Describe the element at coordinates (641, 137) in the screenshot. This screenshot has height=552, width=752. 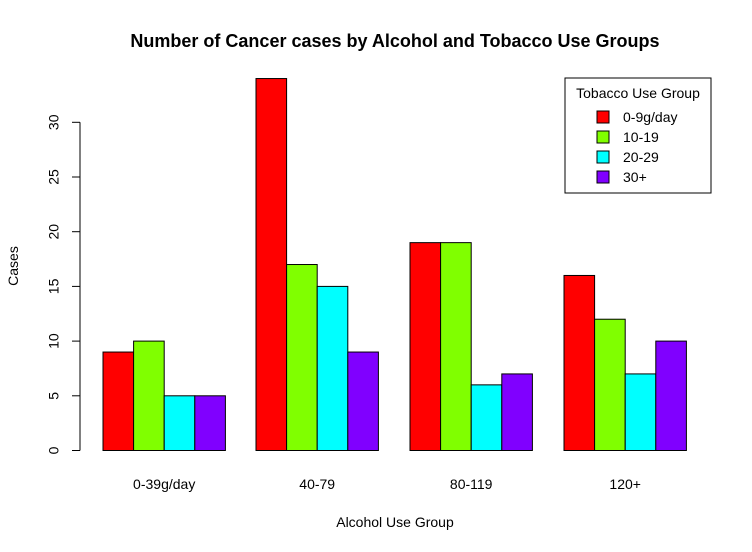
I see `legend-entry: 10-19` at that location.